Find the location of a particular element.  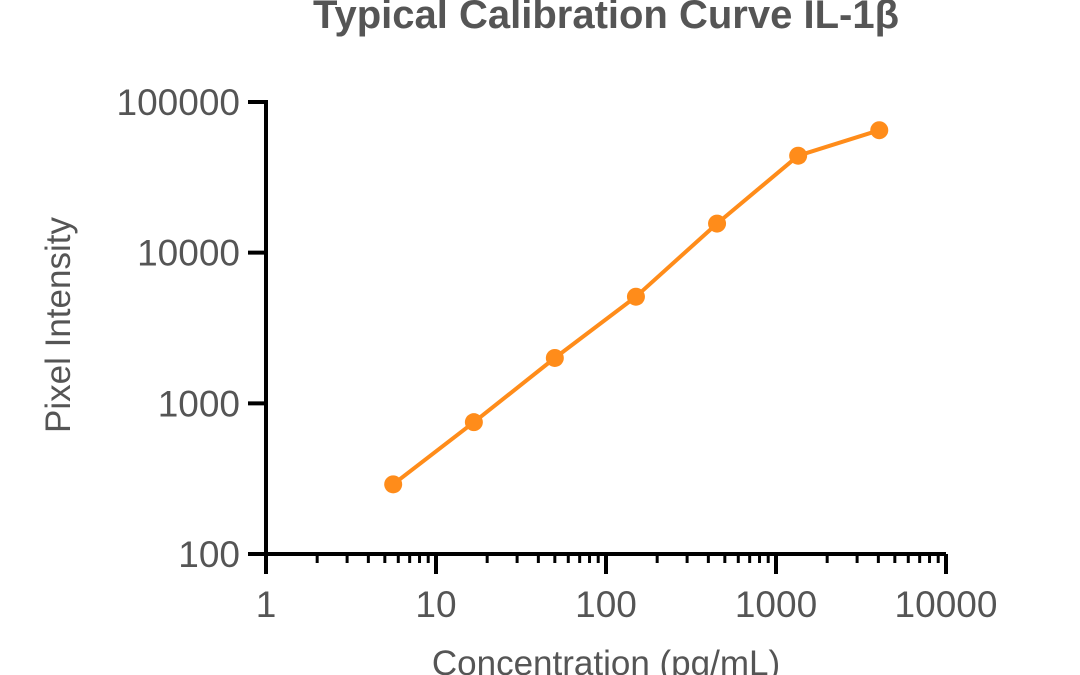

x-axis-ticks: 1 10 100 1000 10000 is located at coordinates (627, 589).